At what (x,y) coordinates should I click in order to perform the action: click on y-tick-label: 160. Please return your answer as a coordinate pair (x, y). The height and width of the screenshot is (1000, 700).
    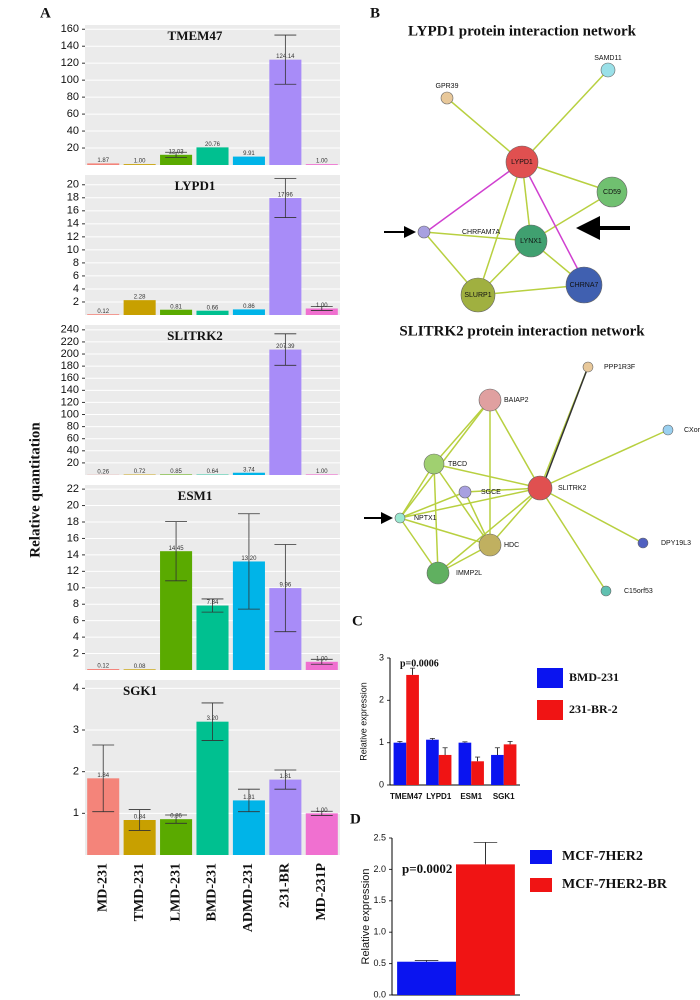
    Looking at the image, I should click on (70, 29).